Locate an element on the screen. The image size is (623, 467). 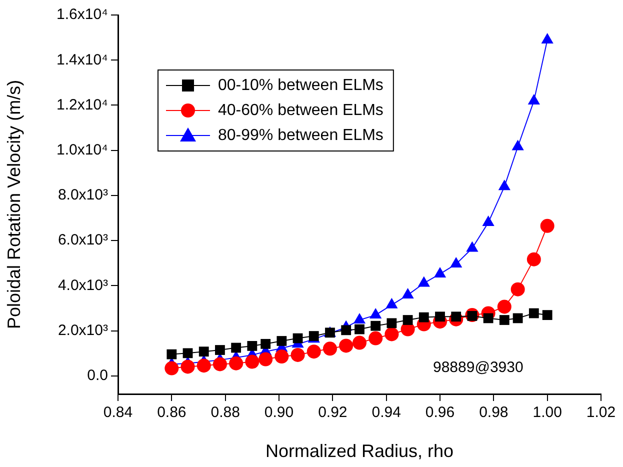
y-tick-label: 6.0x10³ is located at coordinates (83, 240).